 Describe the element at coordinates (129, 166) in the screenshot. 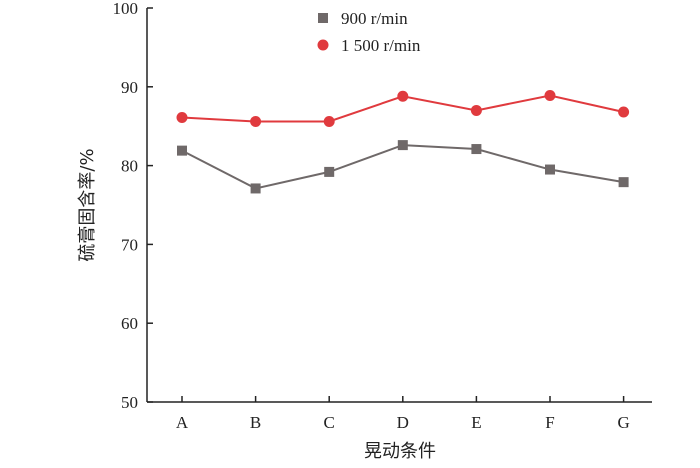

I see `y-tick-label: 80` at that location.